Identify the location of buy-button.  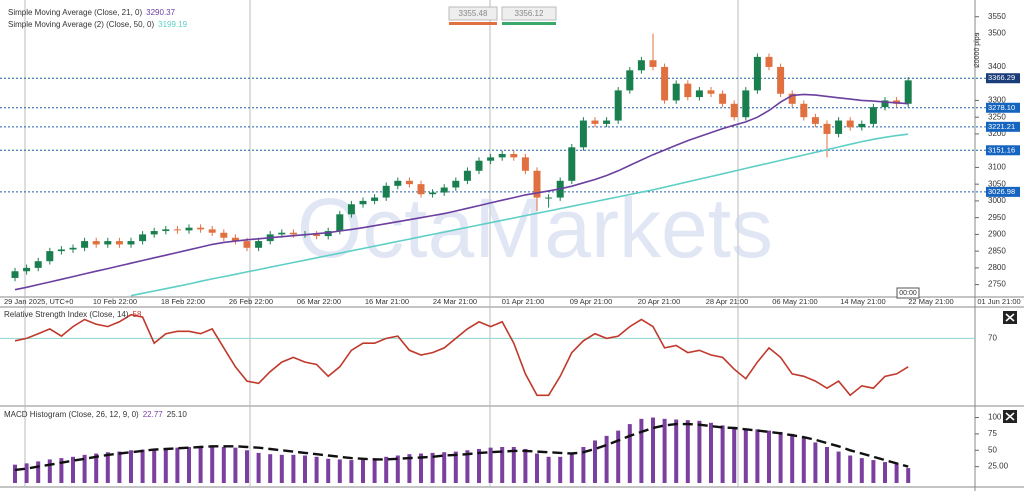
(529, 13).